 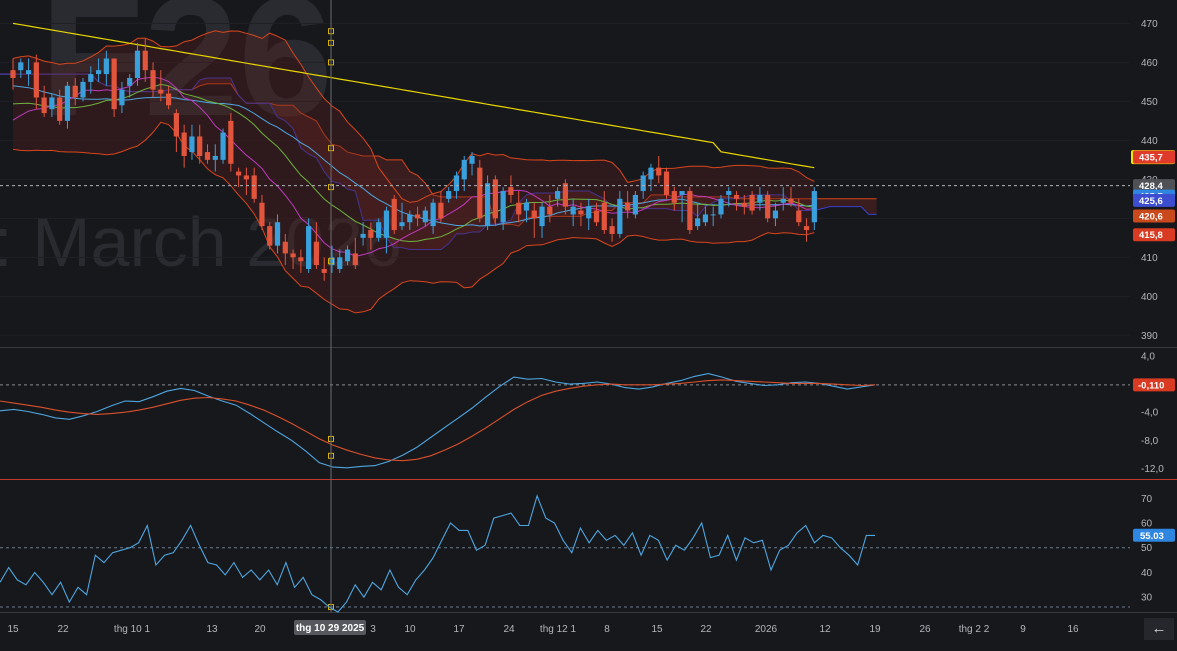 I want to click on time-tick-label: 13, so click(x=212, y=629).